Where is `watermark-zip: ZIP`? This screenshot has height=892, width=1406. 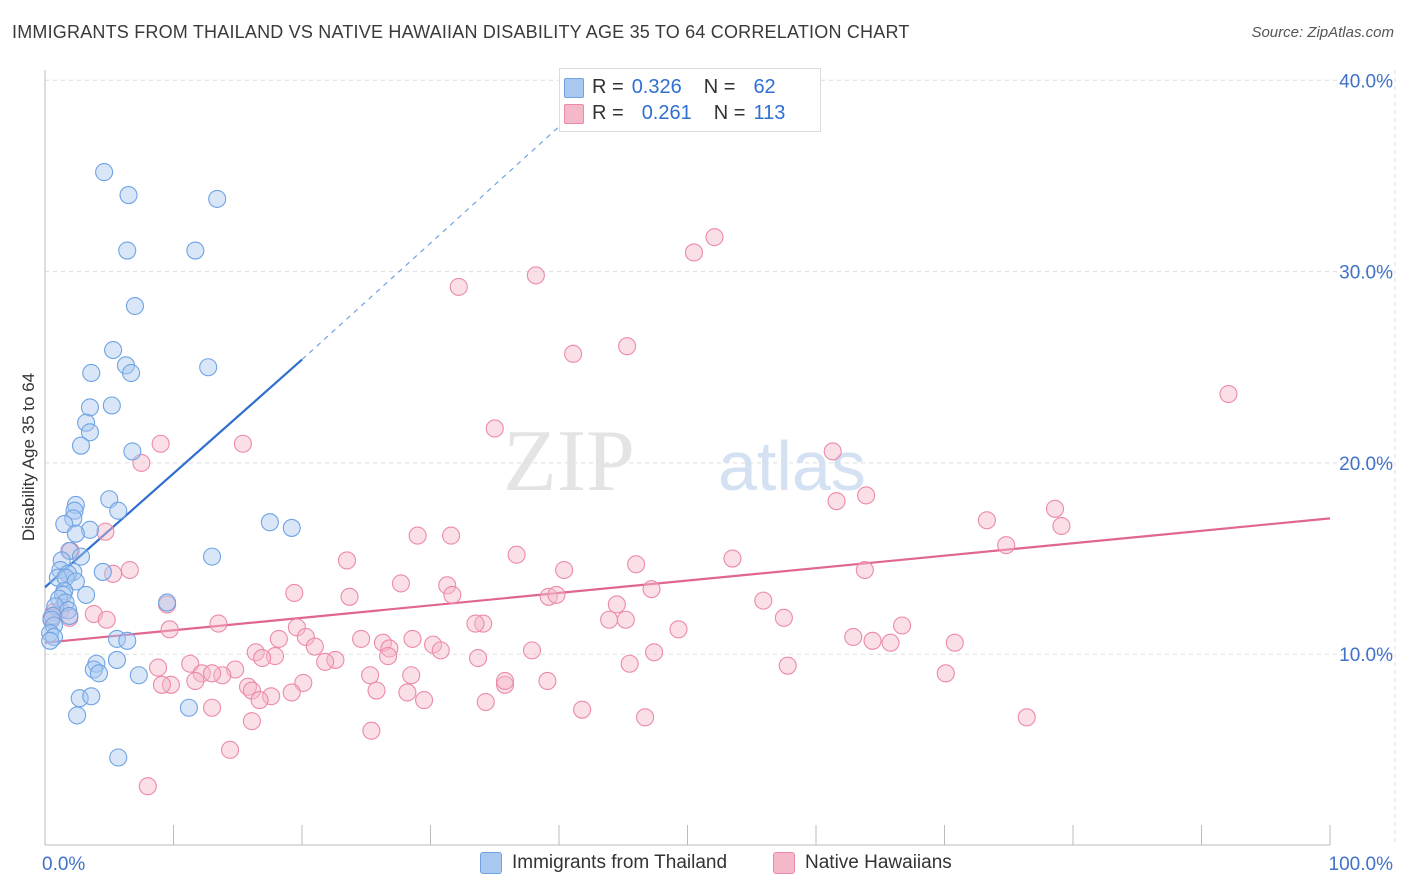
watermark-zip: ZIP is located at coordinates (569, 461).